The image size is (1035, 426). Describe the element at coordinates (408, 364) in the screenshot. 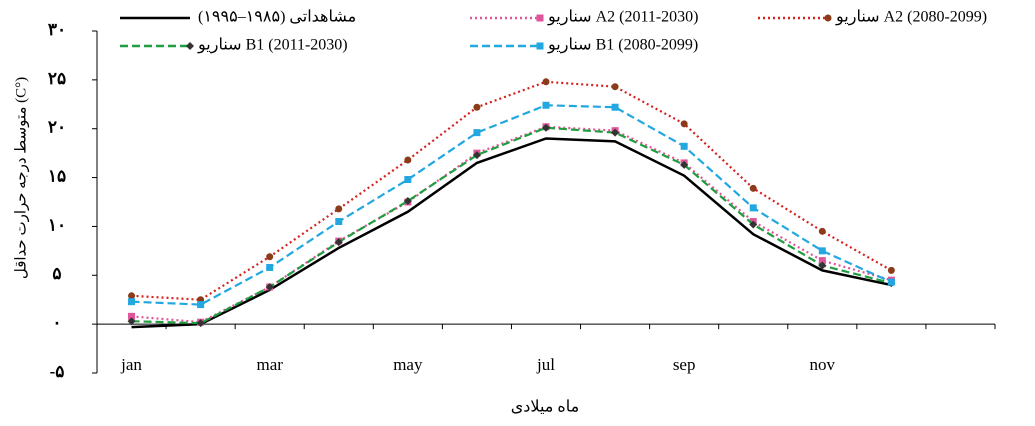

I see `x-tick-label: may` at that location.